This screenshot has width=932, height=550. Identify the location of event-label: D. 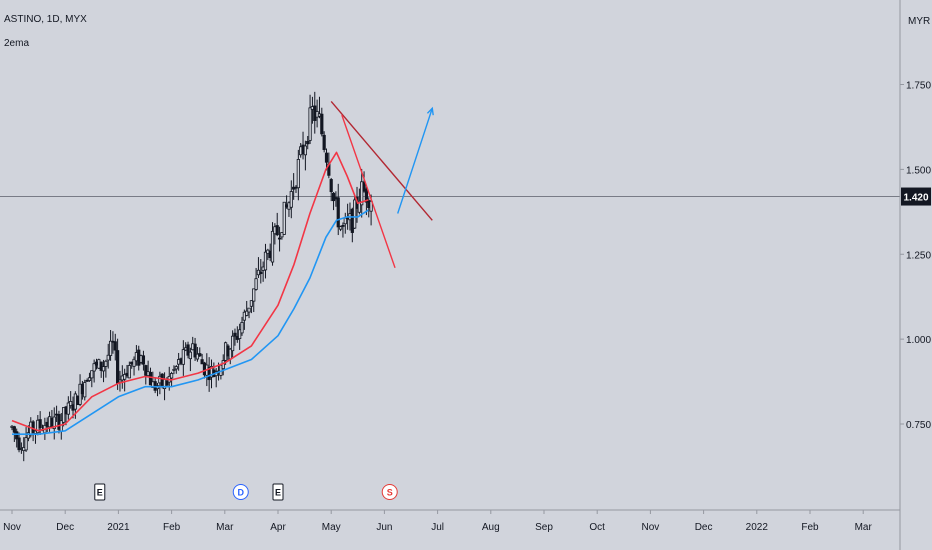
(241, 493).